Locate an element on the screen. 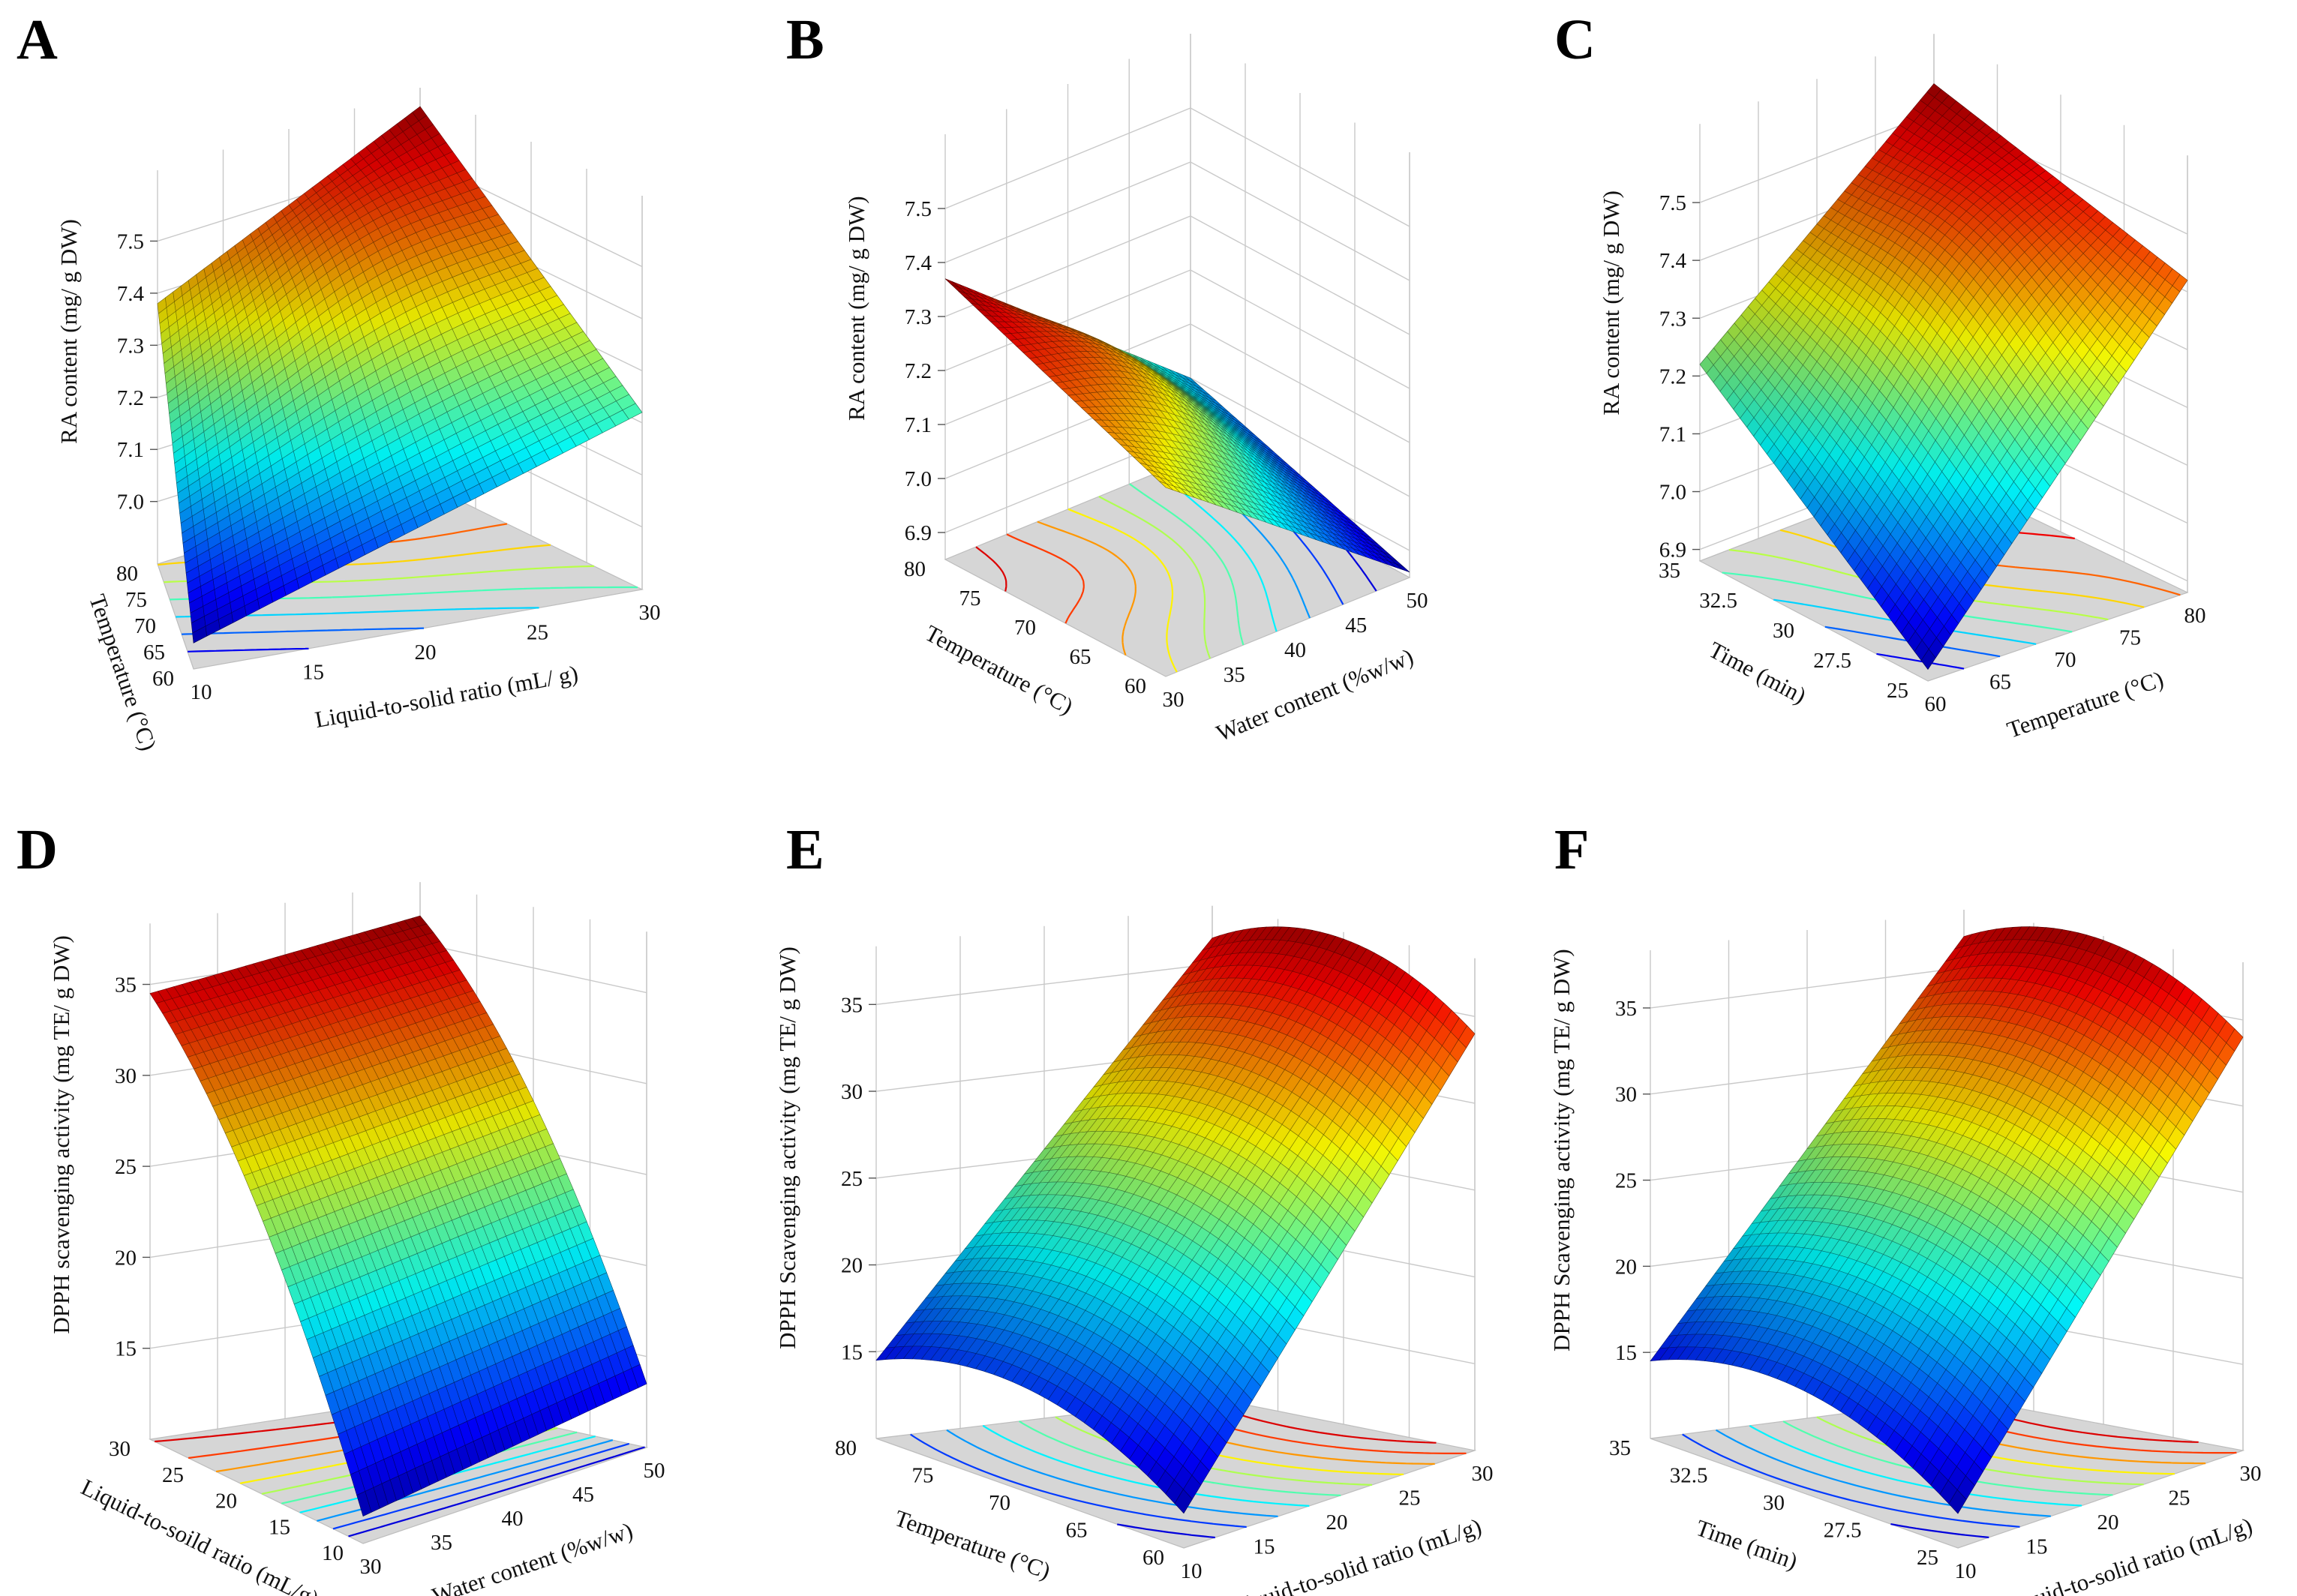 The height and width of the screenshot is (1596, 2297). panel-d-z-tick-label: 35 is located at coordinates (126, 986).